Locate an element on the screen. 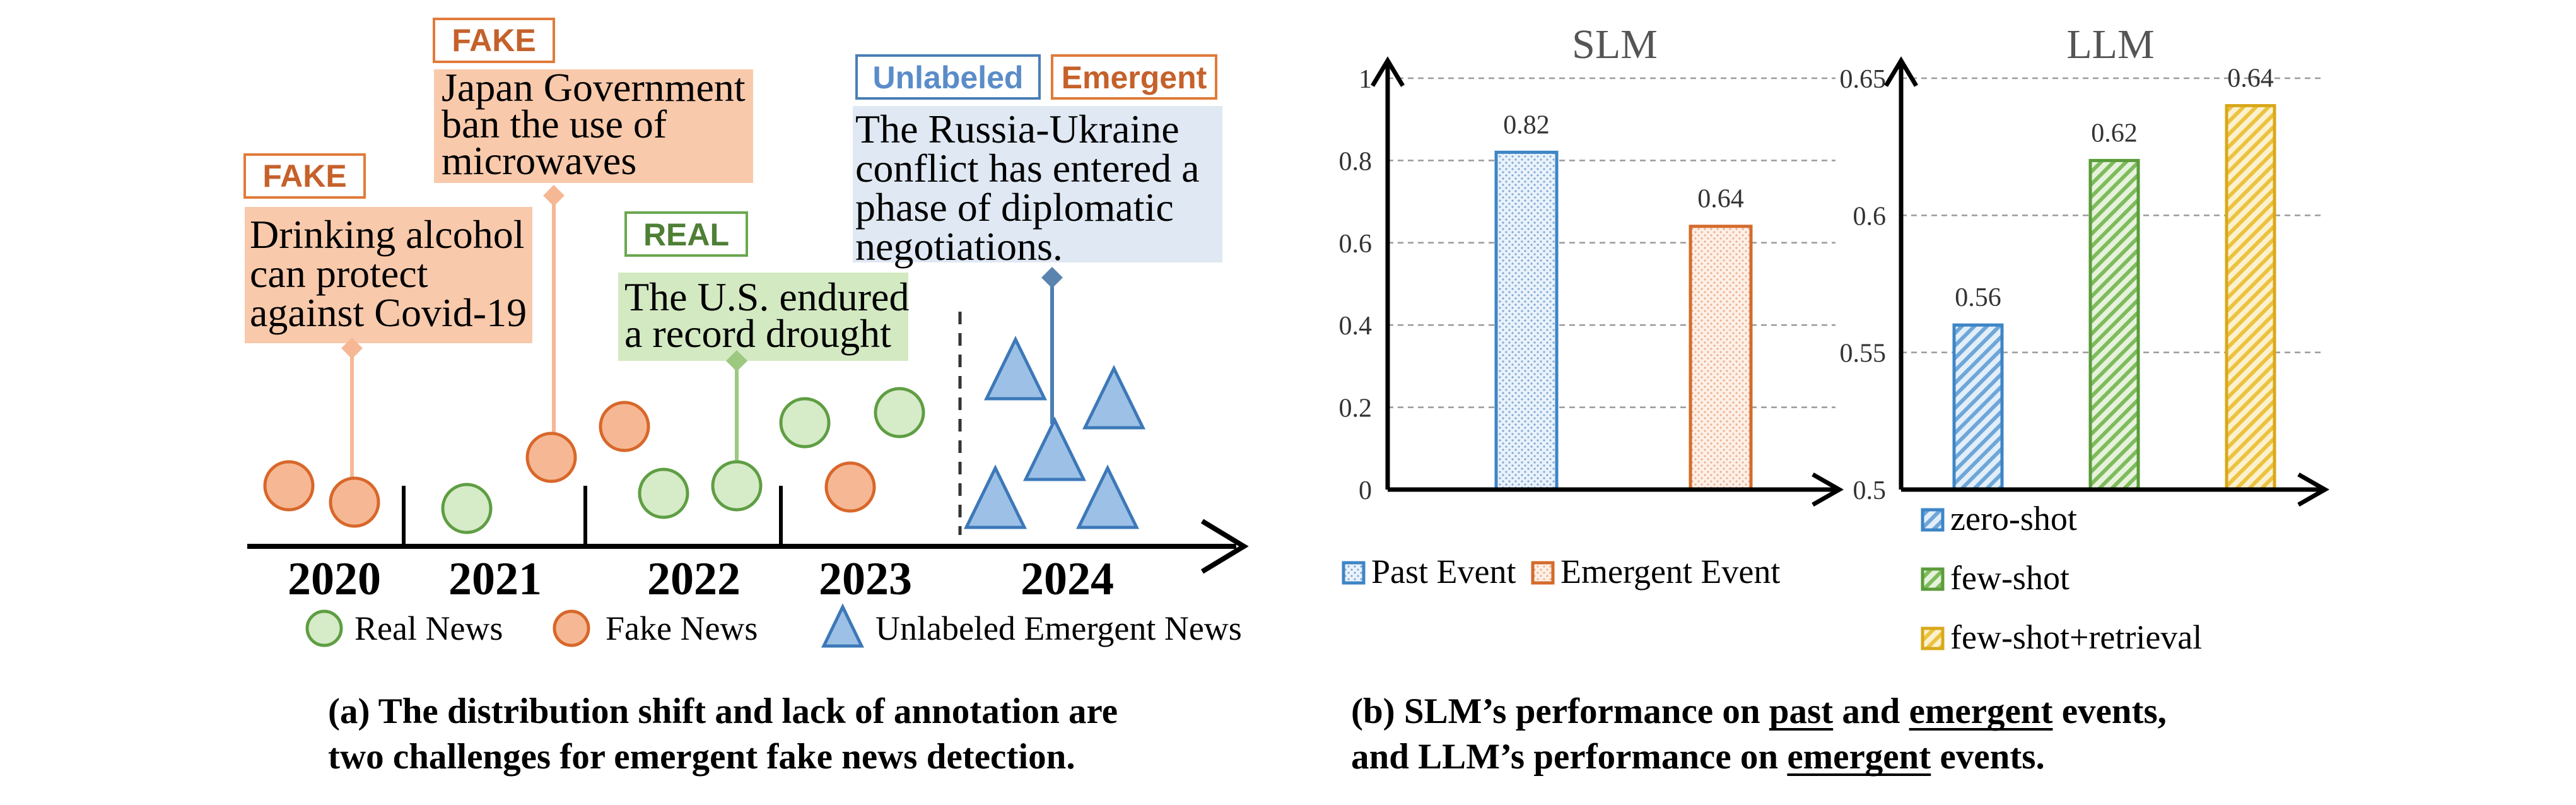 This screenshot has height=805, width=2576. event-text-line: a record drought is located at coordinates (757, 334).